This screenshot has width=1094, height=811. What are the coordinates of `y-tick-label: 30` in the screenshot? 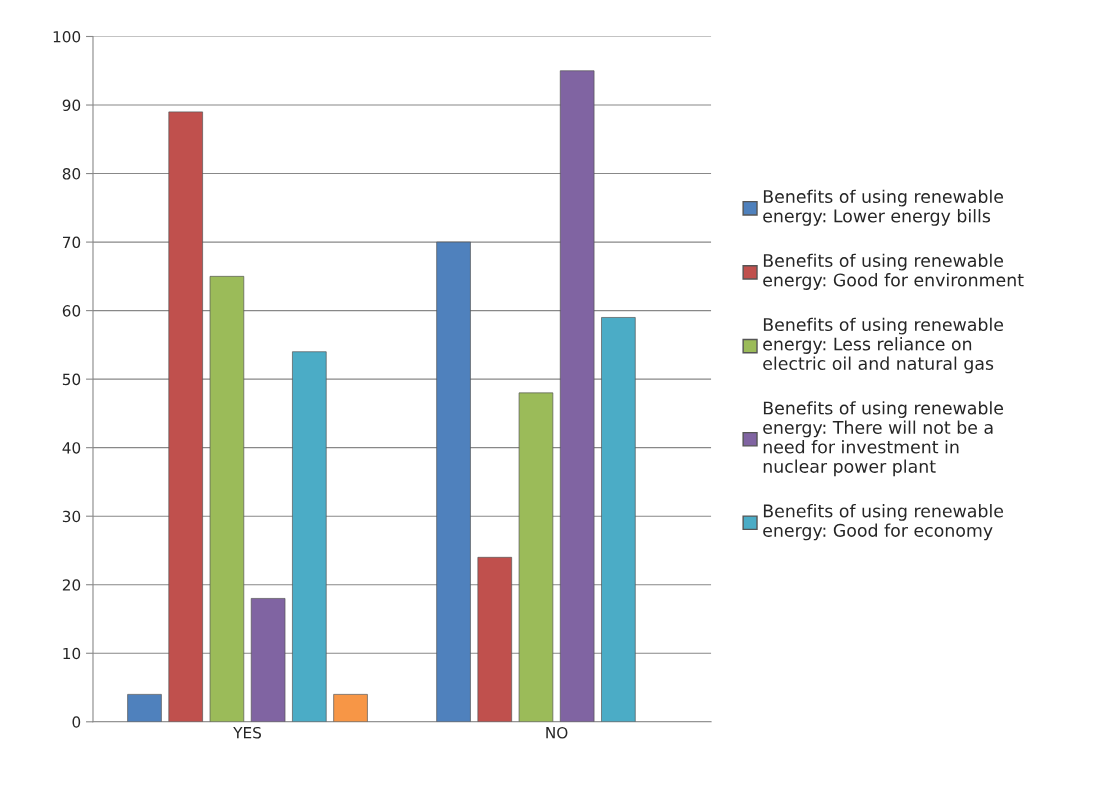 It's located at (71, 516).